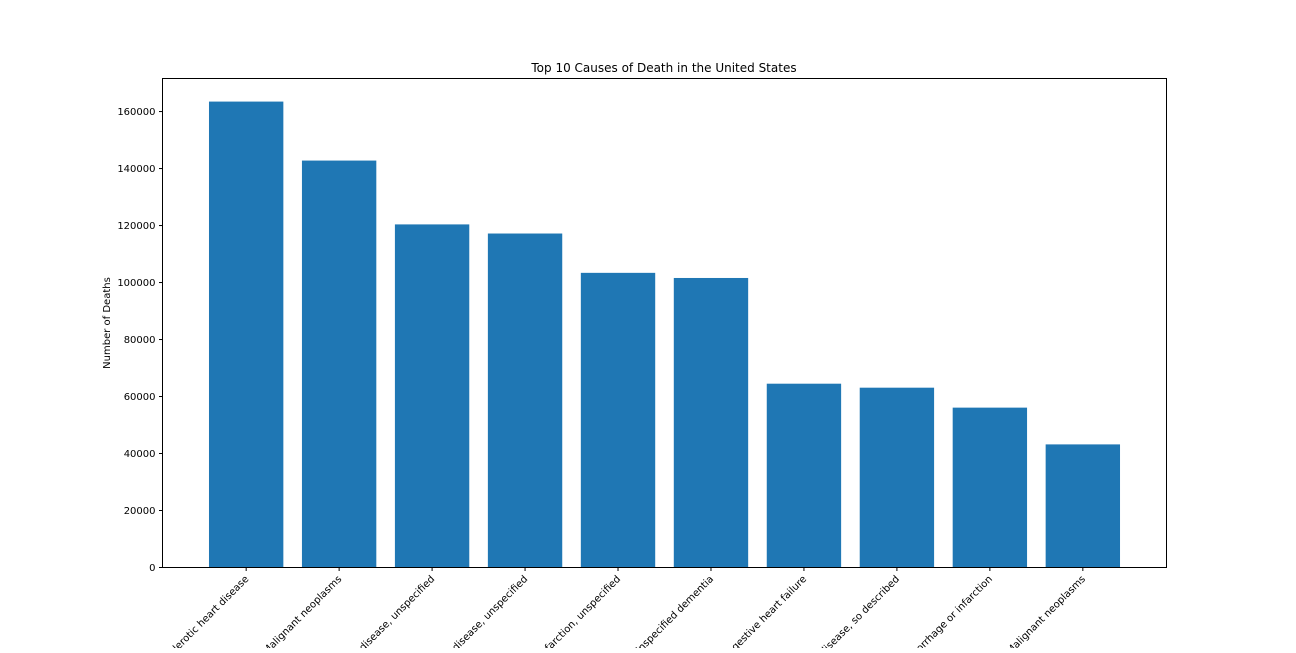 The image size is (1296, 653). What do you see at coordinates (107, 323) in the screenshot?
I see `y-axis-label: Number of Deaths` at bounding box center [107, 323].